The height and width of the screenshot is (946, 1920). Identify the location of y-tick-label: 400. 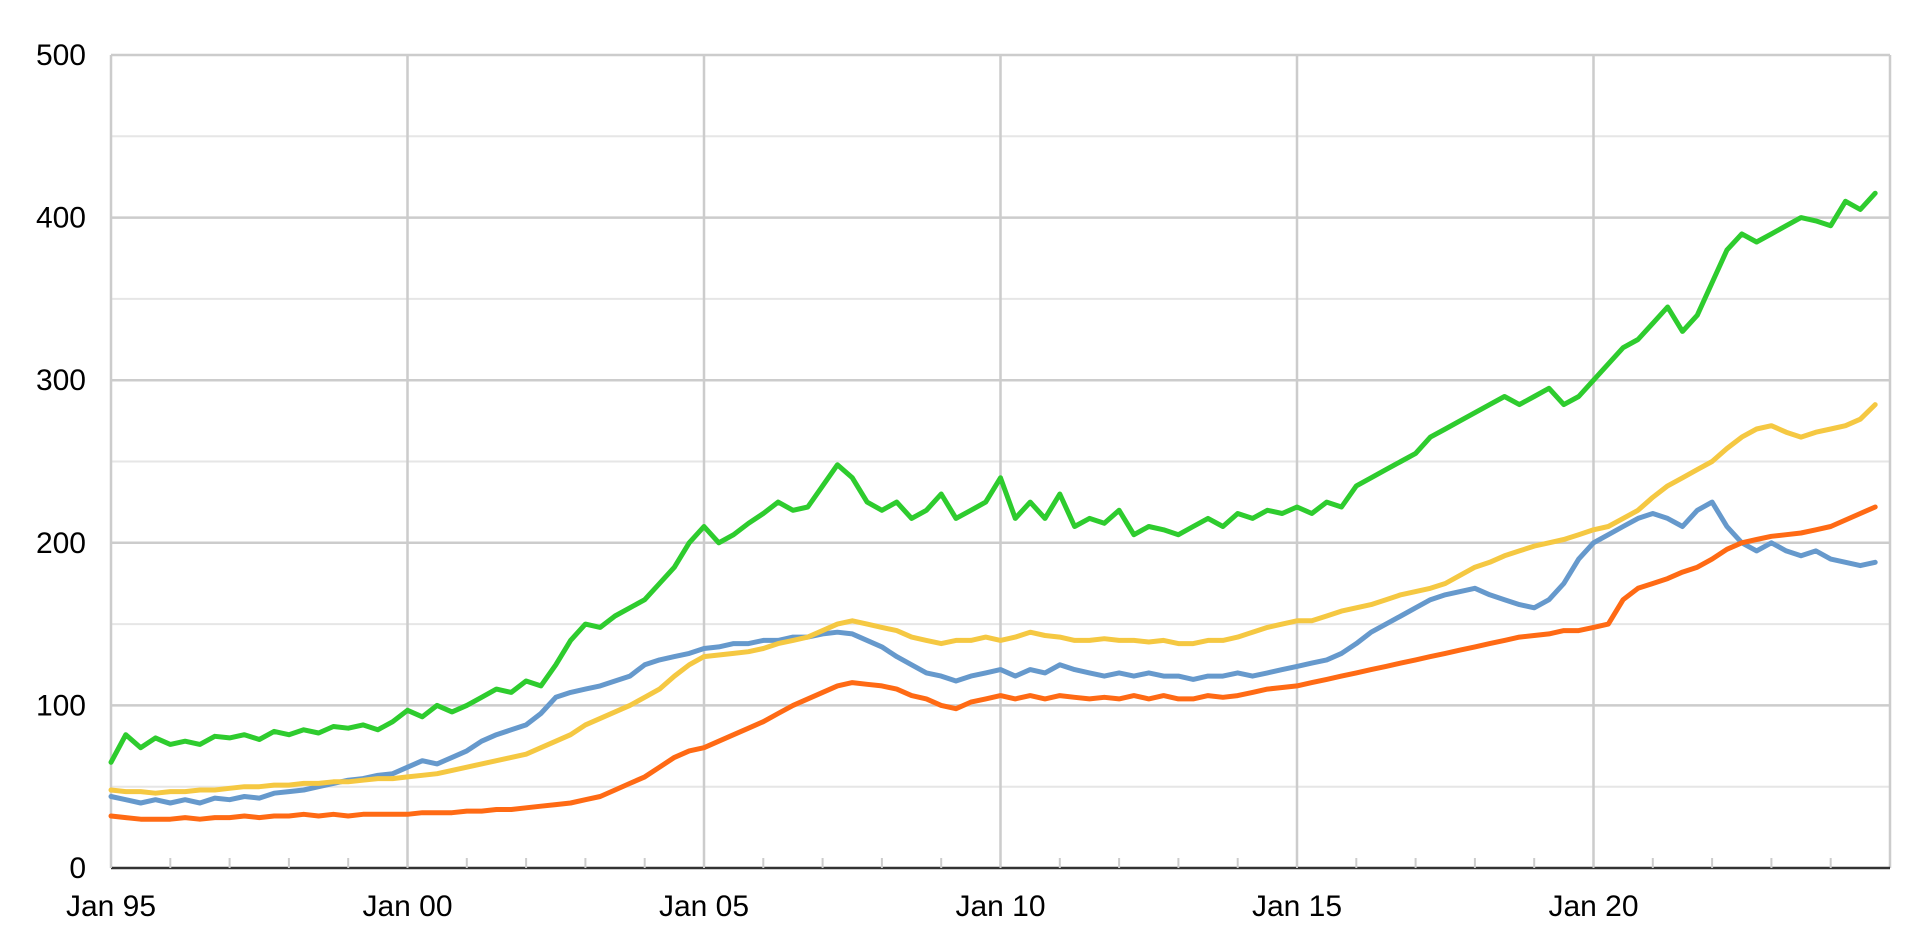
(61, 218).